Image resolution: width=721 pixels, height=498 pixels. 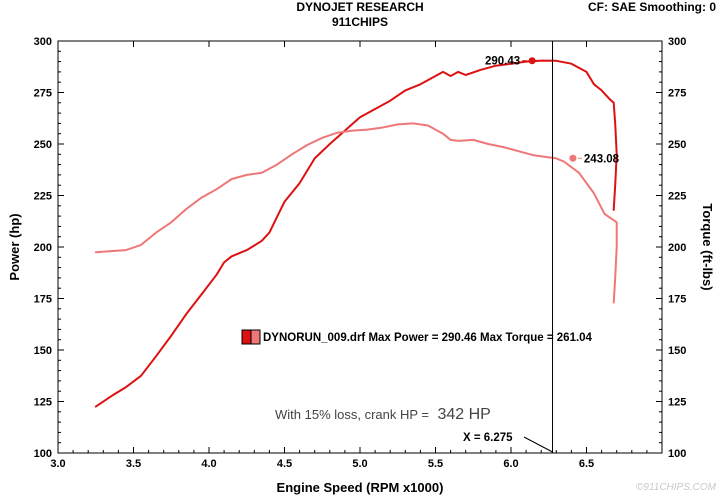 What do you see at coordinates (677, 454) in the screenshot?
I see `y-tick-label-right: 100` at bounding box center [677, 454].